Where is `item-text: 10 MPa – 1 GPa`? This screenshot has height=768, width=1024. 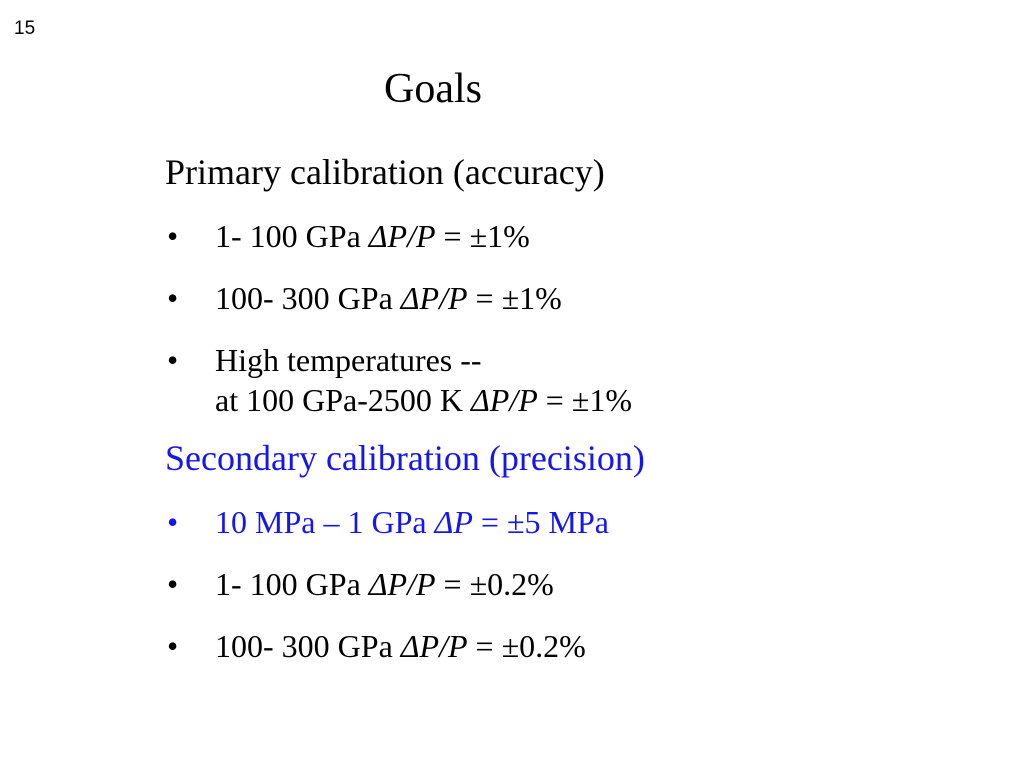 item-text: 10 MPa – 1 GPa is located at coordinates (325, 522).